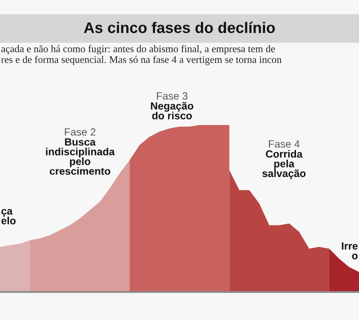 The image size is (359, 320). I want to click on annotation: Fase 4 Corrida pela salvação, so click(284, 160).